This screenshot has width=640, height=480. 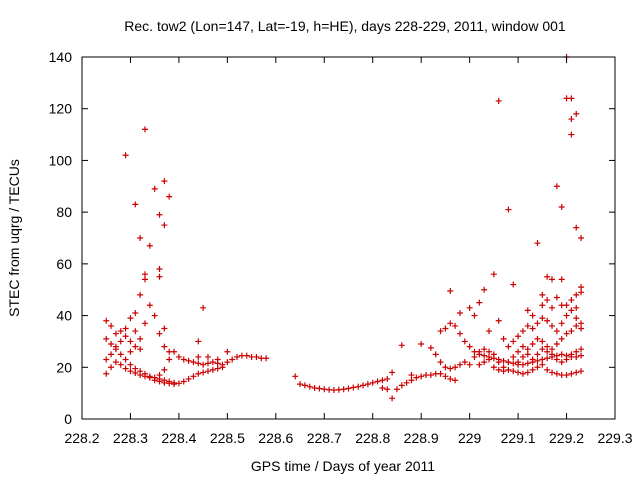 I want to click on x-tick-label: 229, so click(x=470, y=438).